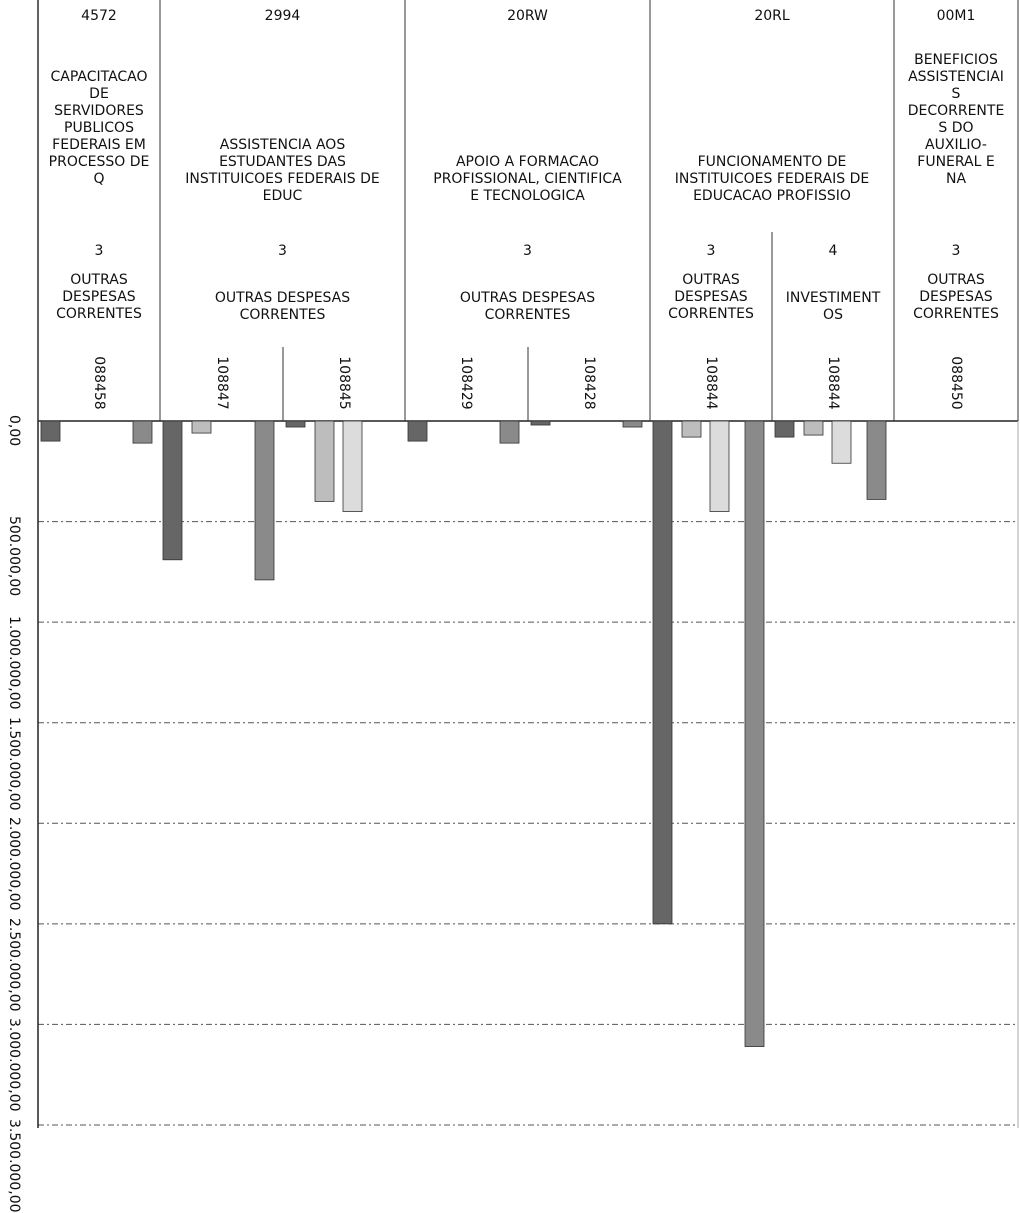 The image size is (1020, 1213). What do you see at coordinates (833, 306) in the screenshot?
I see `category-label: INVESTIMENT OS` at bounding box center [833, 306].